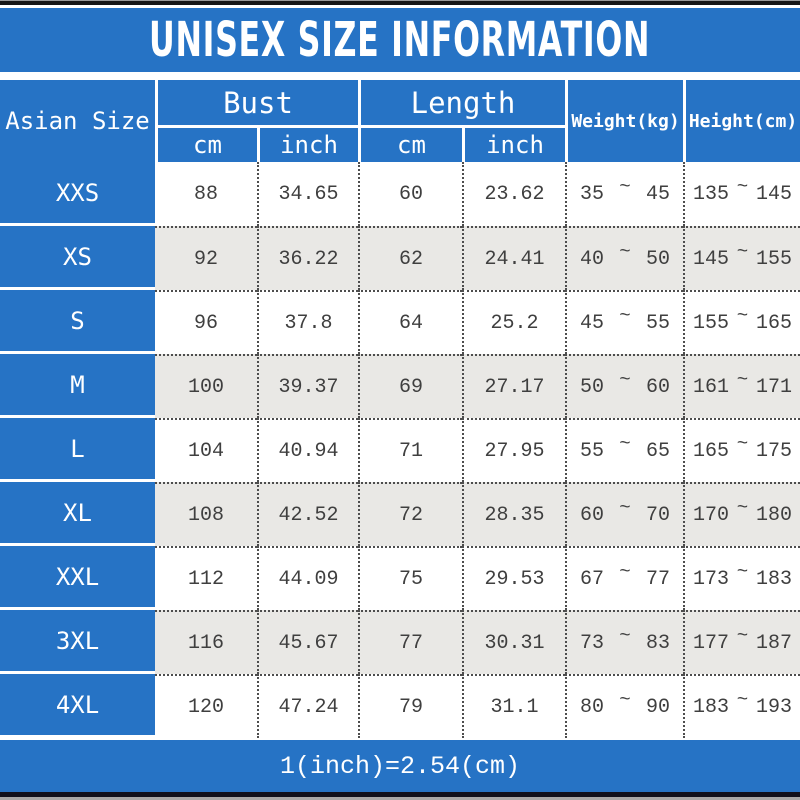 The height and width of the screenshot is (800, 800). What do you see at coordinates (741, 322) in the screenshot?
I see `height-range: 155 ~ 165` at bounding box center [741, 322].